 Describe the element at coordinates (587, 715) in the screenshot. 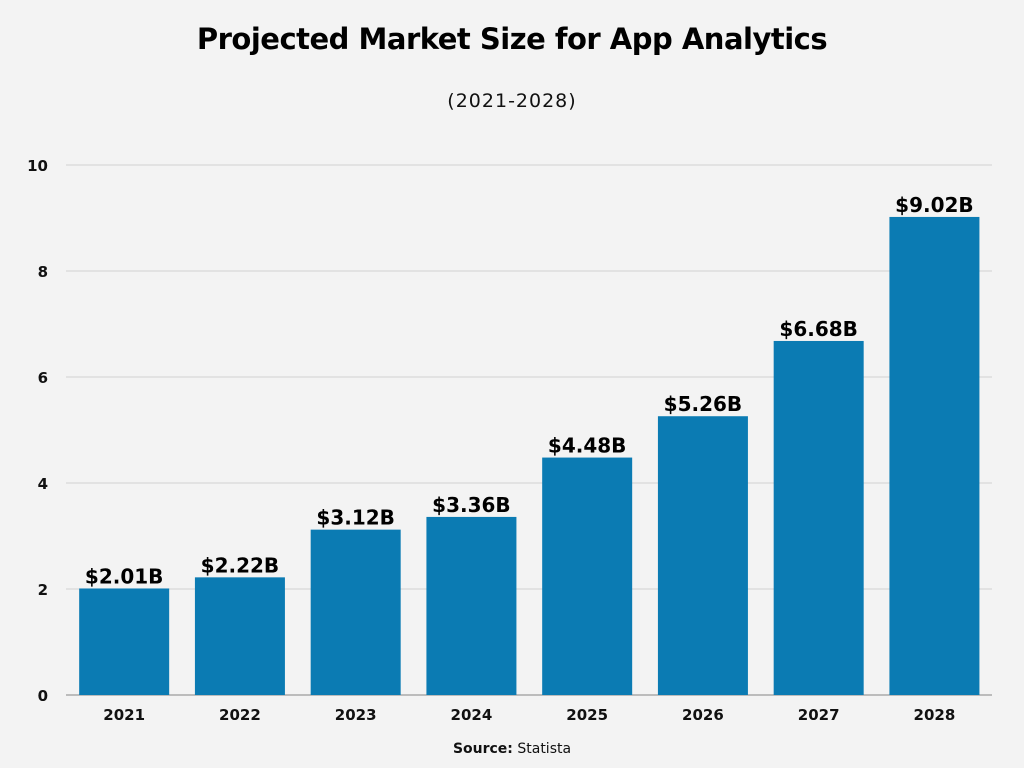

I see `x-tick-label: 2025` at that location.